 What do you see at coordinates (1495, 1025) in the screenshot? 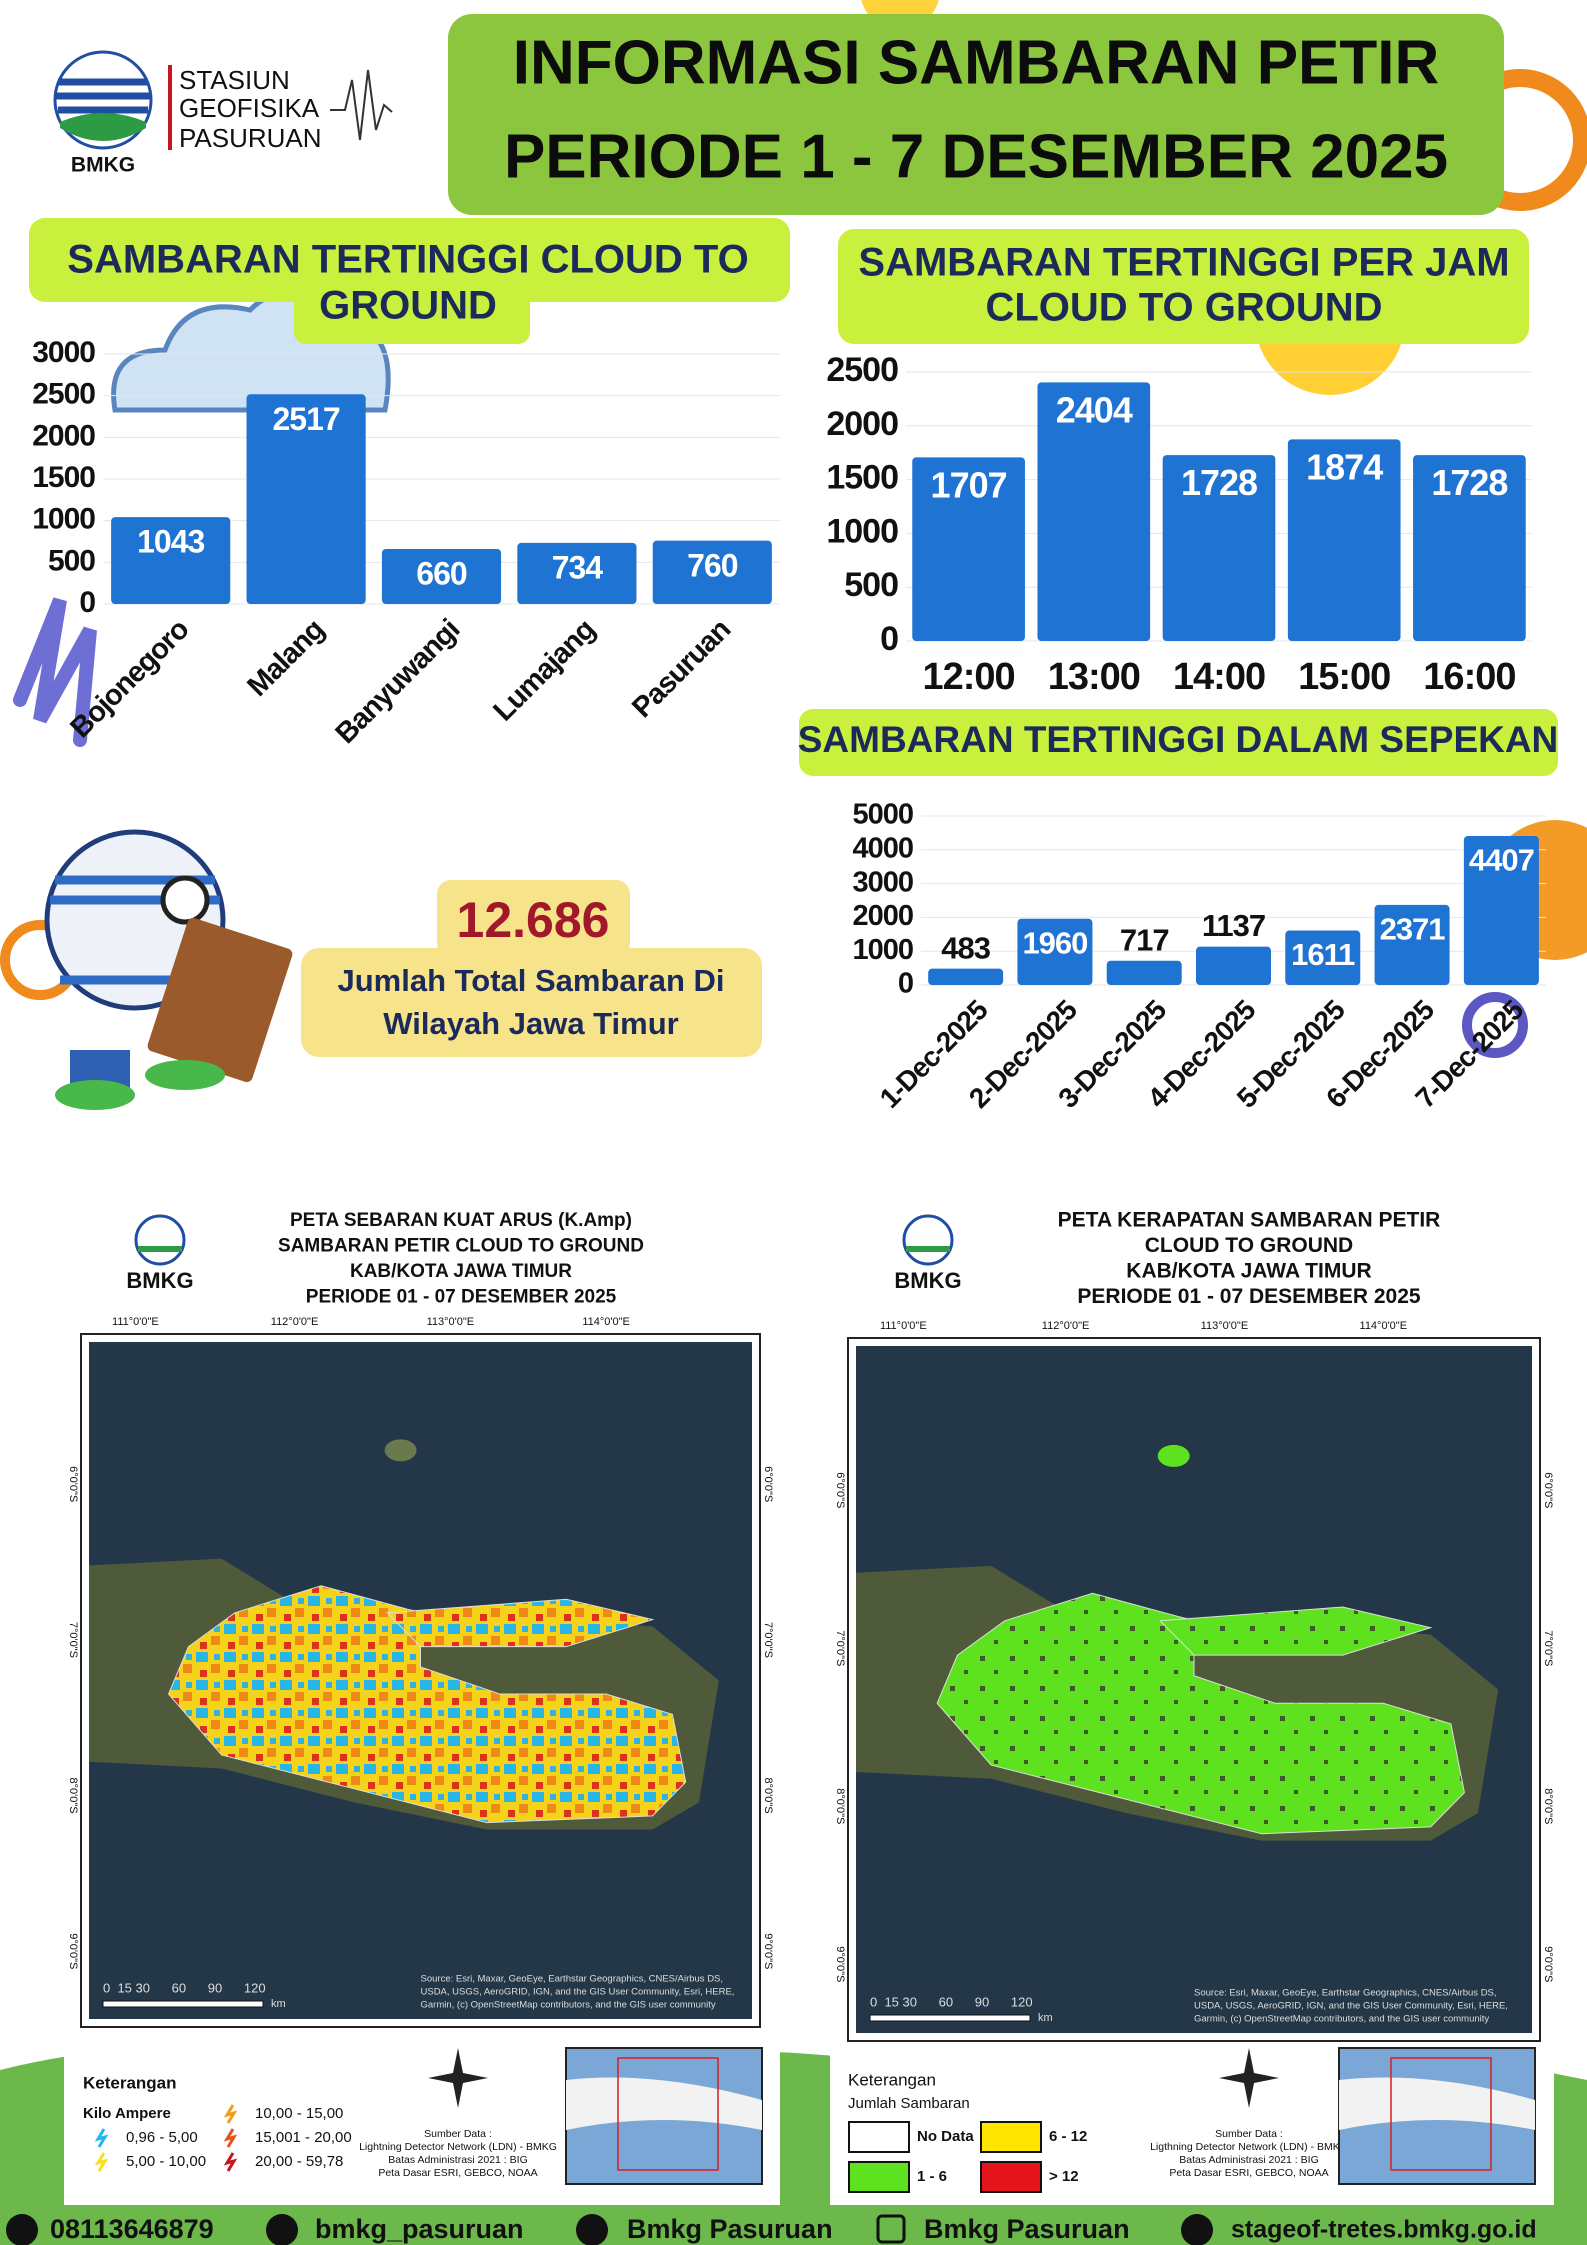
I see `decor-circle` at bounding box center [1495, 1025].